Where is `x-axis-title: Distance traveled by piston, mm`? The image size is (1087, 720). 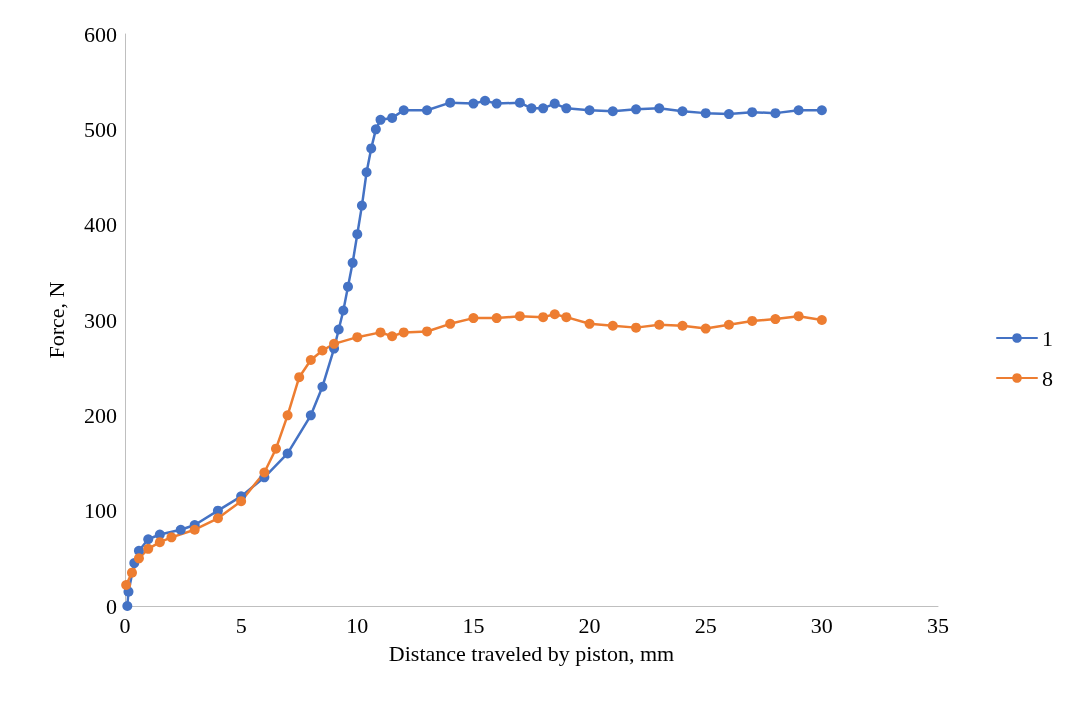
x-axis-title: Distance traveled by piston, mm is located at coordinates (531, 653).